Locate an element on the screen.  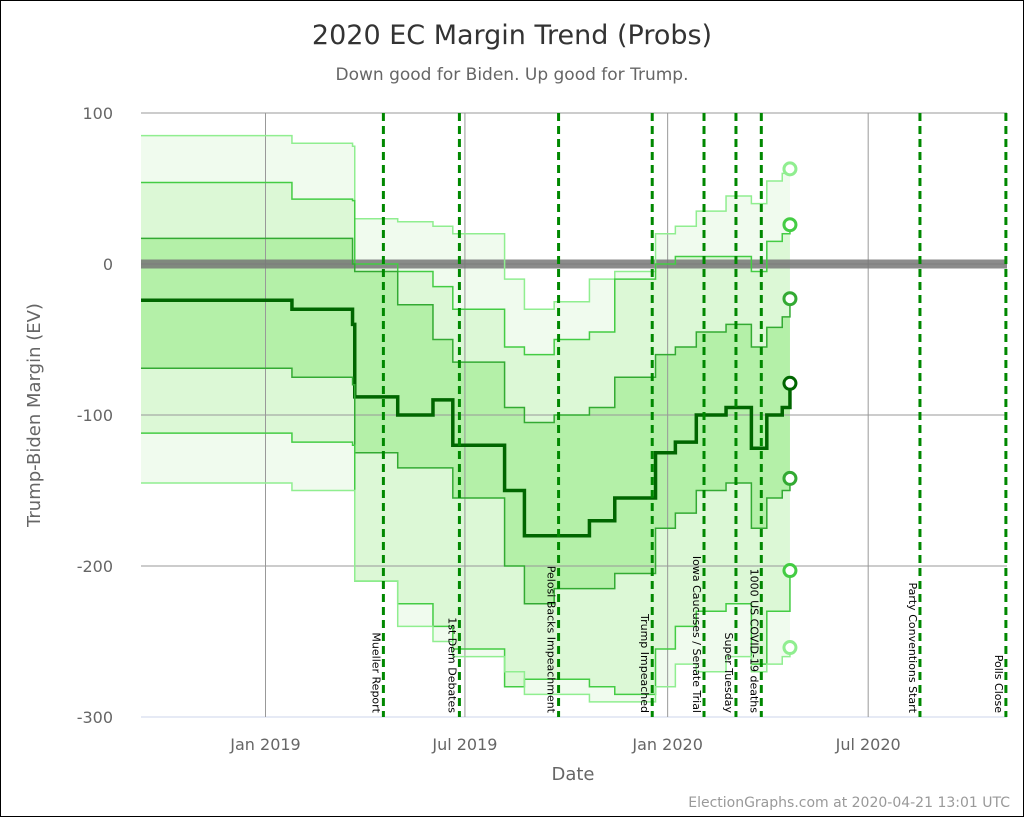
y-tick-label: 100 is located at coordinates (97, 113).